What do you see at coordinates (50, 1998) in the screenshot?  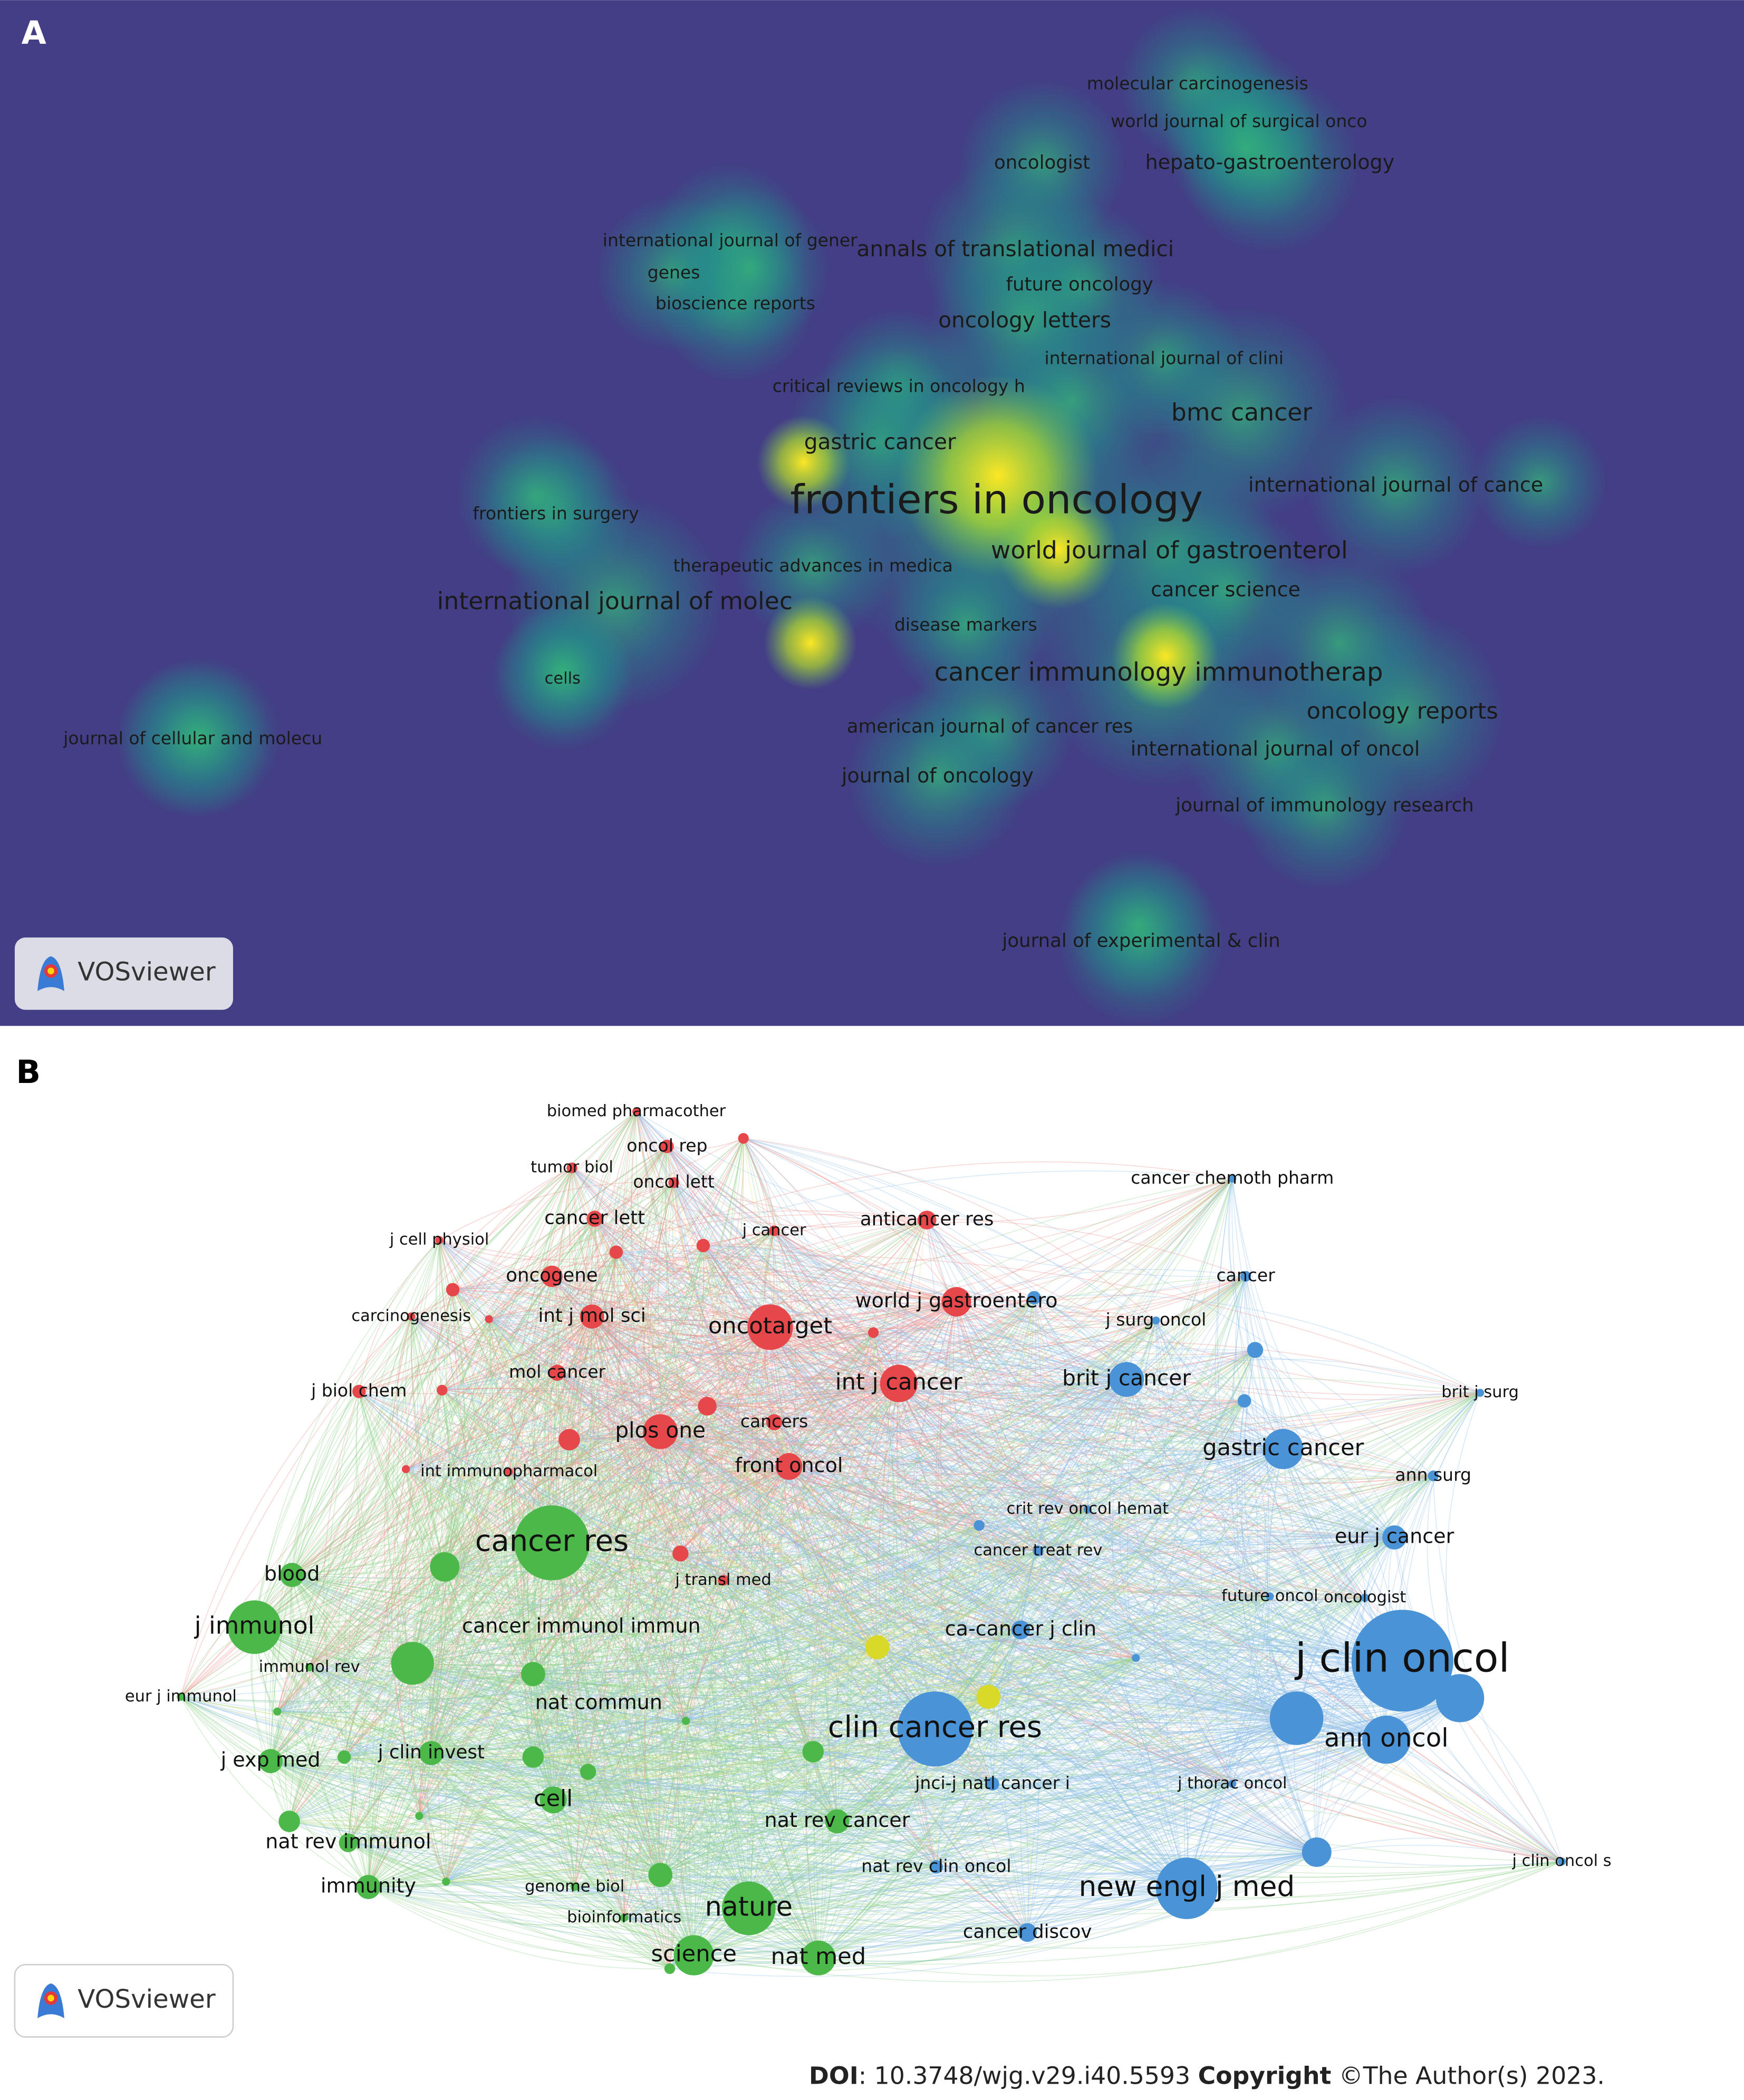 I see `logo-icon` at bounding box center [50, 1998].